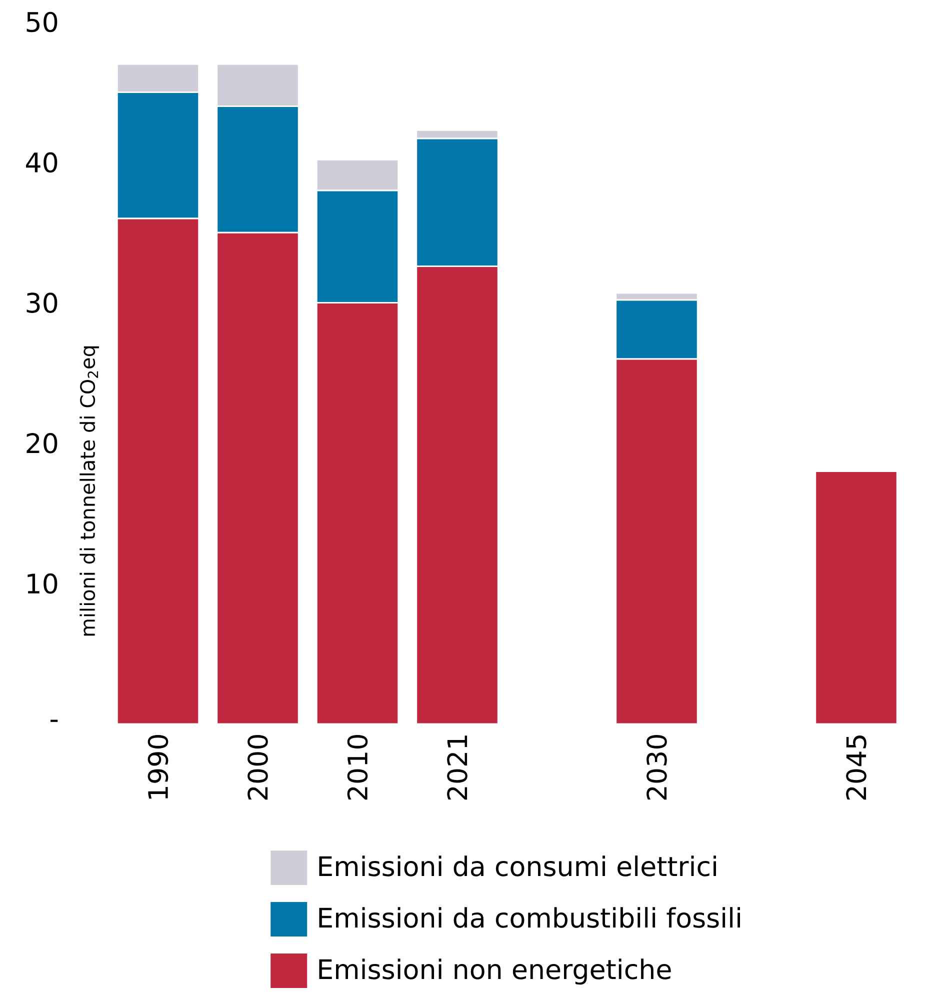  Describe the element at coordinates (517, 866) in the screenshot. I see `legend-label: Emissioni da consumi elettrici` at that location.